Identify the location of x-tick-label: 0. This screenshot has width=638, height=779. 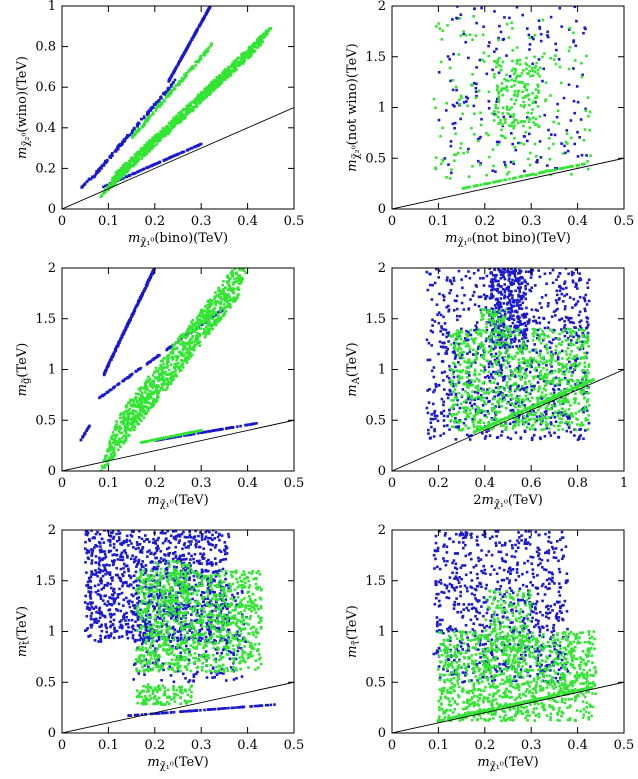
(392, 221).